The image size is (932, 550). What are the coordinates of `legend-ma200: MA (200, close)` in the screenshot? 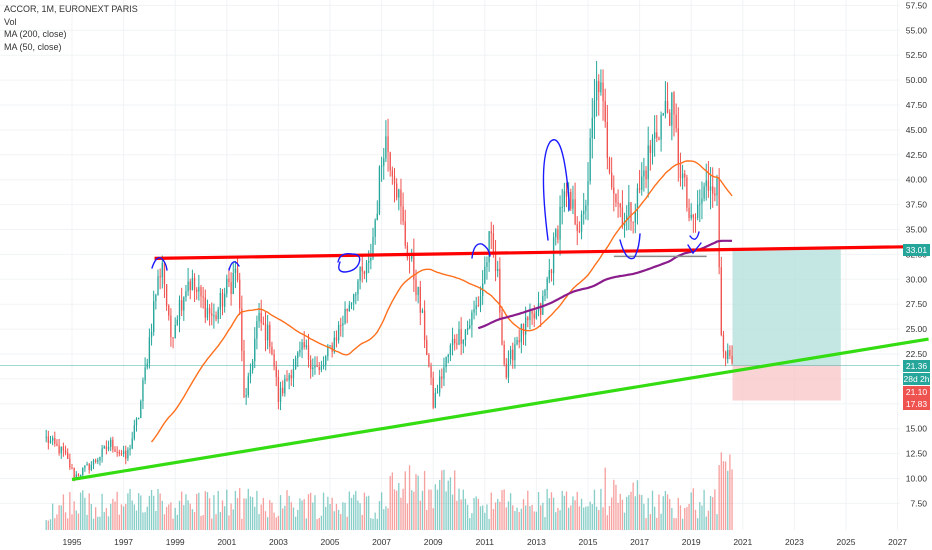 It's located at (35, 34).